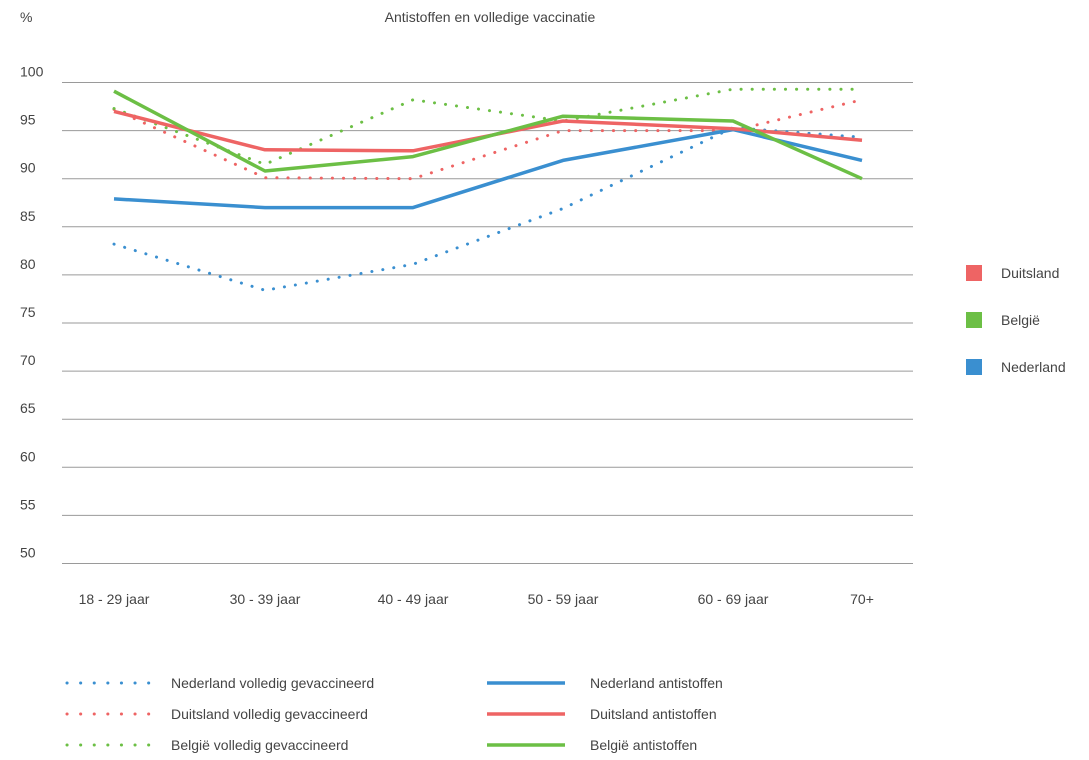 The height and width of the screenshot is (760, 1089). I want to click on y-tick-label: 80, so click(28, 264).